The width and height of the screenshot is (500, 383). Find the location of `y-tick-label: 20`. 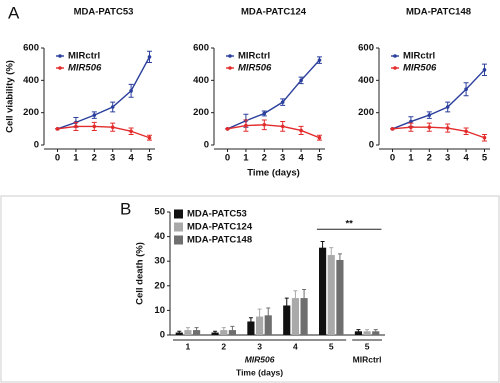

y-tick-label: 20 is located at coordinates (159, 285).